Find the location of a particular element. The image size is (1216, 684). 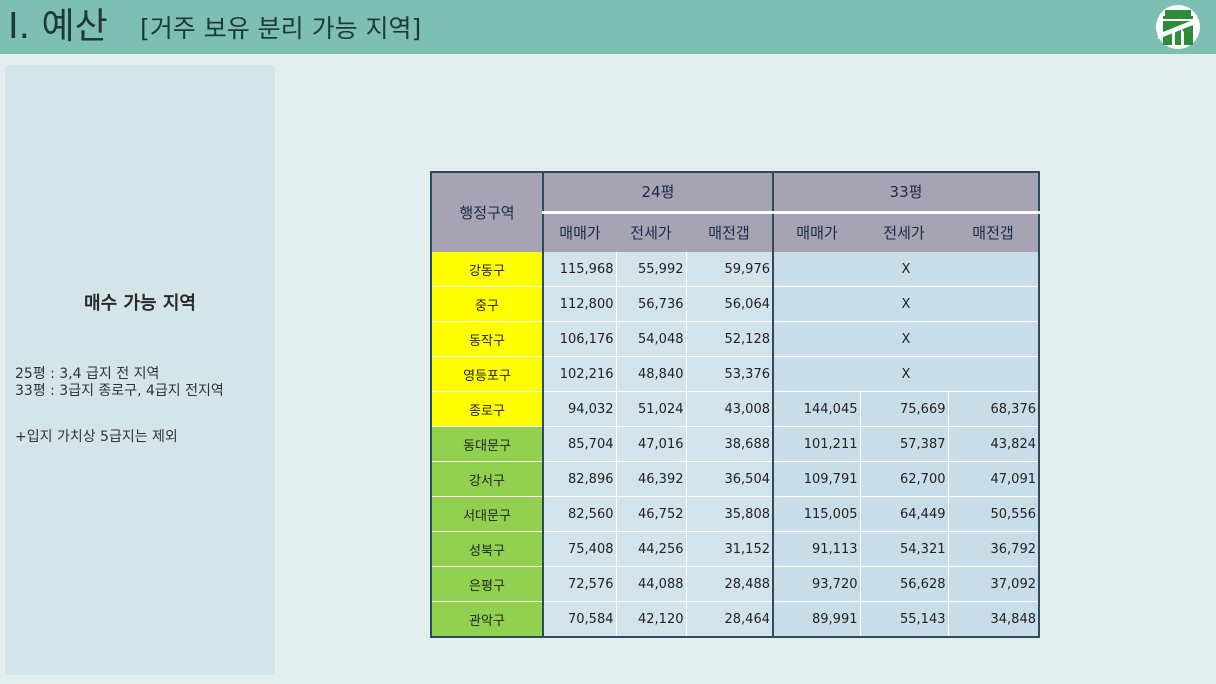

info-line-33: 33평 : 3급지 종로구, 4급지 전지역 is located at coordinates (119, 391).